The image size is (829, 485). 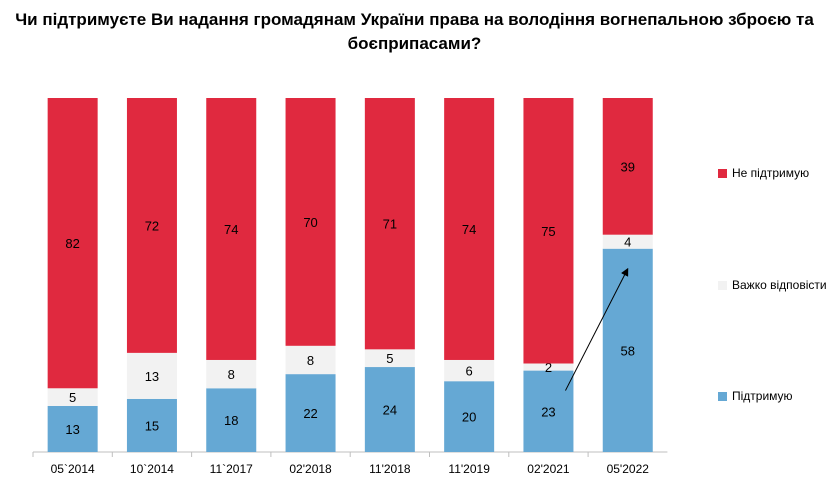 What do you see at coordinates (310, 469) in the screenshot?
I see `x-tick-label: 02'2018` at bounding box center [310, 469].